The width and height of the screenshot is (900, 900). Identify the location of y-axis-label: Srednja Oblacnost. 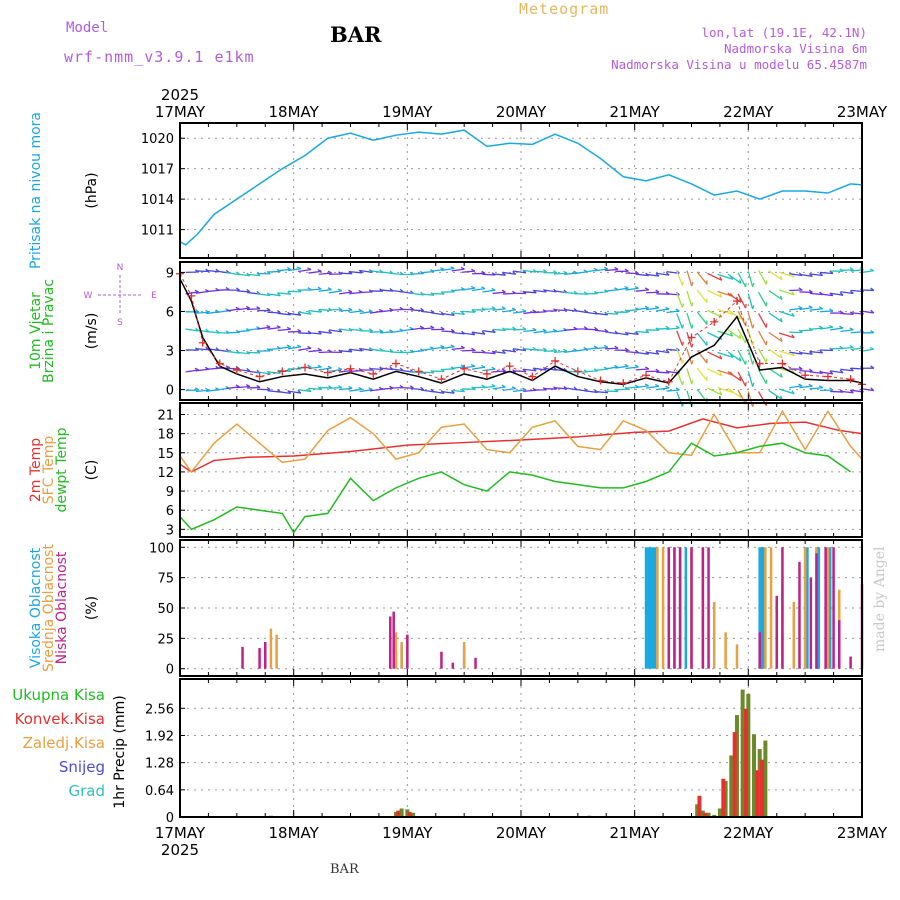
(49, 608).